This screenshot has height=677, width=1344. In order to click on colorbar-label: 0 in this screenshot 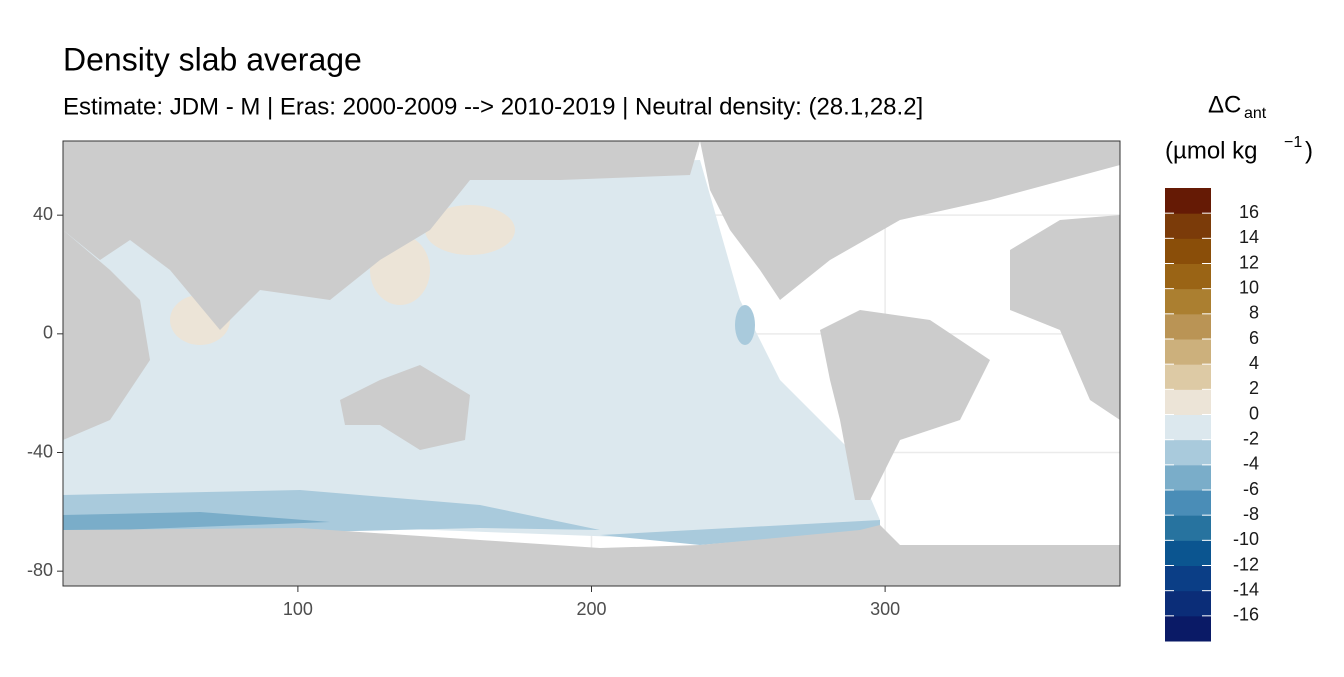, I will do `click(1254, 413)`.